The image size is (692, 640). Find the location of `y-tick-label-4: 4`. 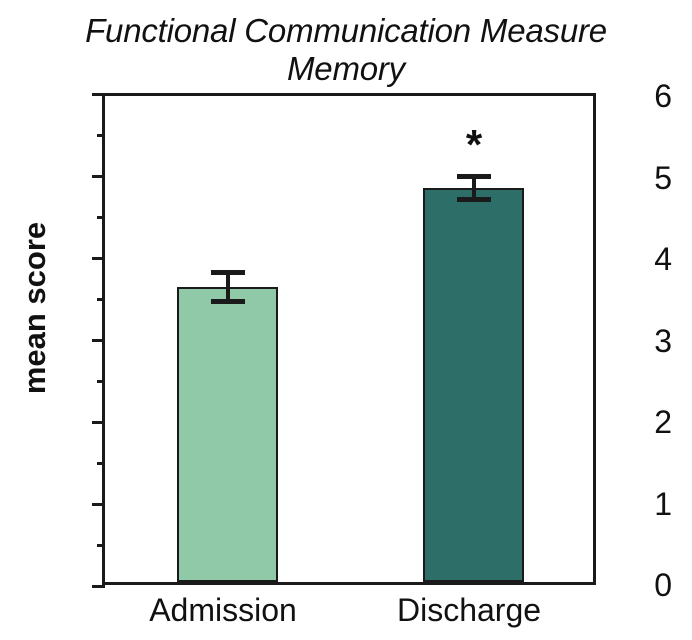

y-tick-label-4: 4 is located at coordinates (663, 259).